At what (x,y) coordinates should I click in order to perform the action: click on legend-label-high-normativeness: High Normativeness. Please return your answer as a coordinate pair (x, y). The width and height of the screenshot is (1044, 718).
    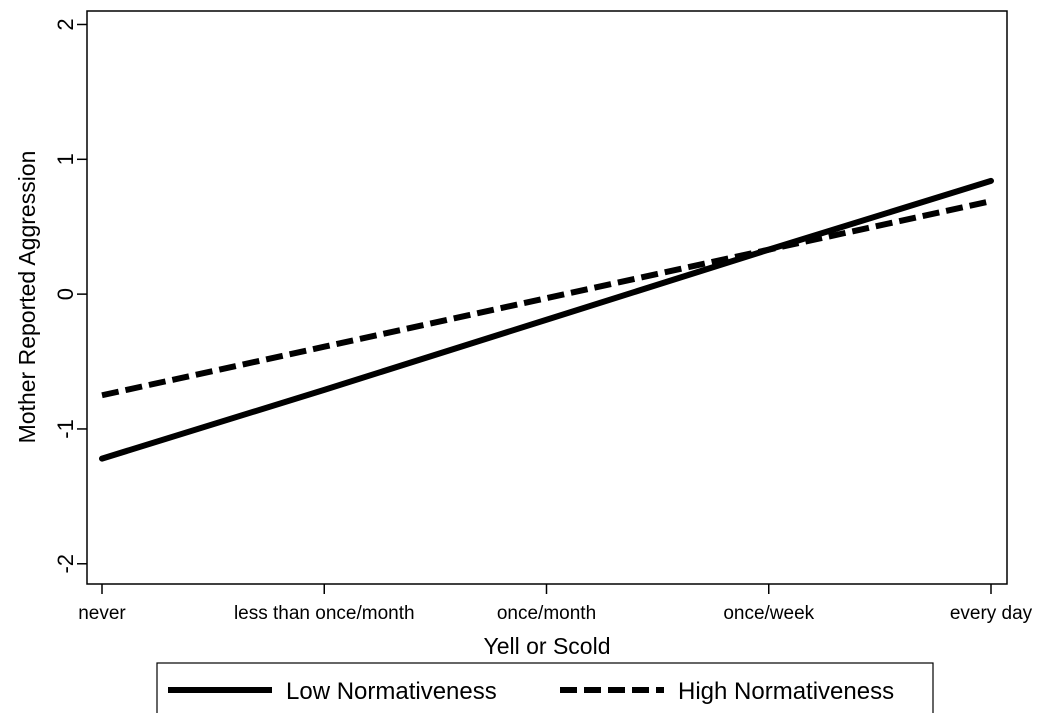
    Looking at the image, I should click on (786, 691).